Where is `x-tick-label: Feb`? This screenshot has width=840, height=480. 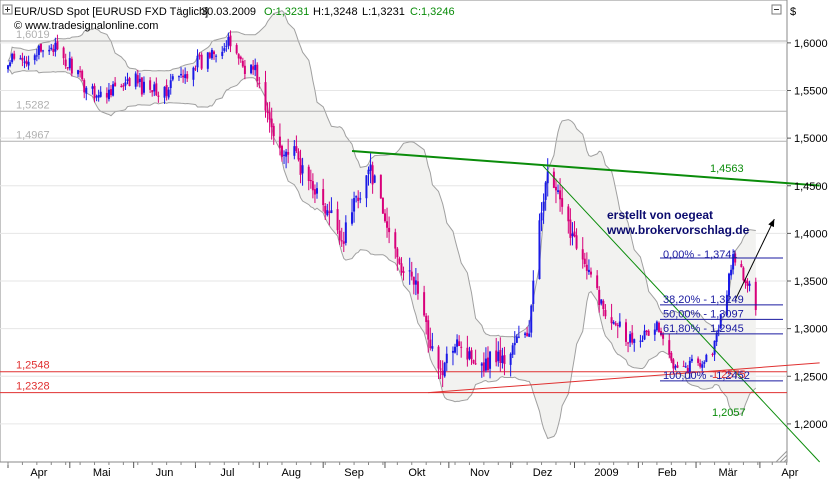 x-tick-label: Feb is located at coordinates (667, 473).